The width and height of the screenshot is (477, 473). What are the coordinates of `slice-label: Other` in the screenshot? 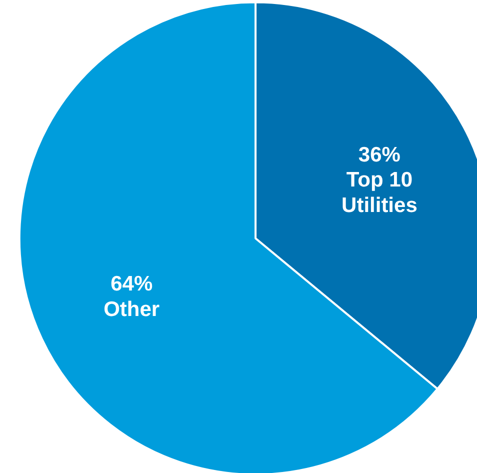 It's located at (132, 309).